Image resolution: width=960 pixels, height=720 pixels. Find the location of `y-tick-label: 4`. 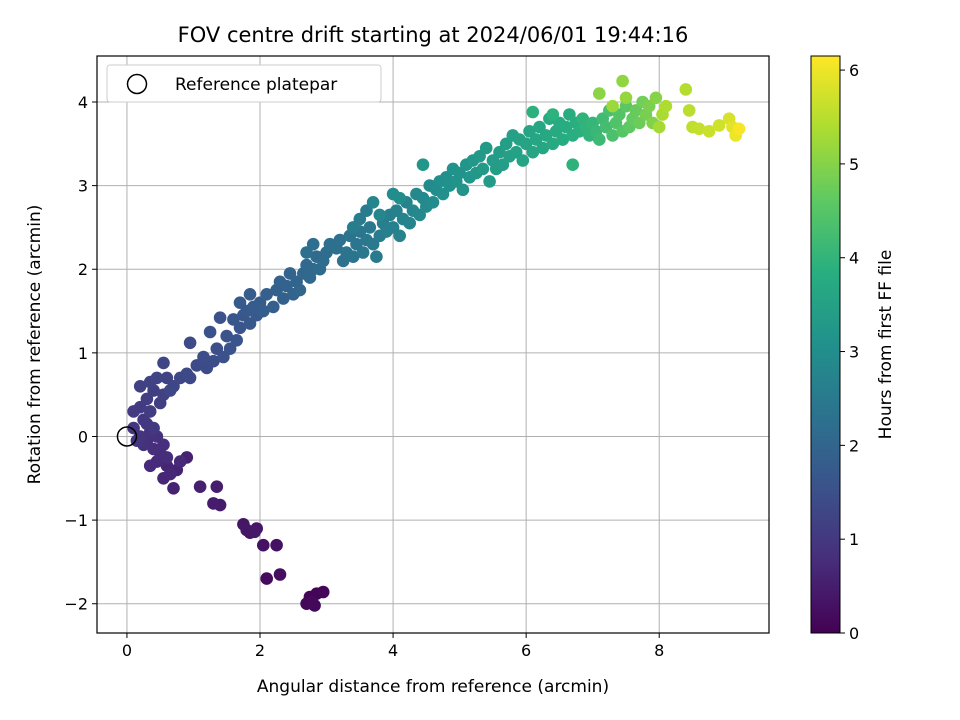

y-tick-label: 4 is located at coordinates (83, 102).